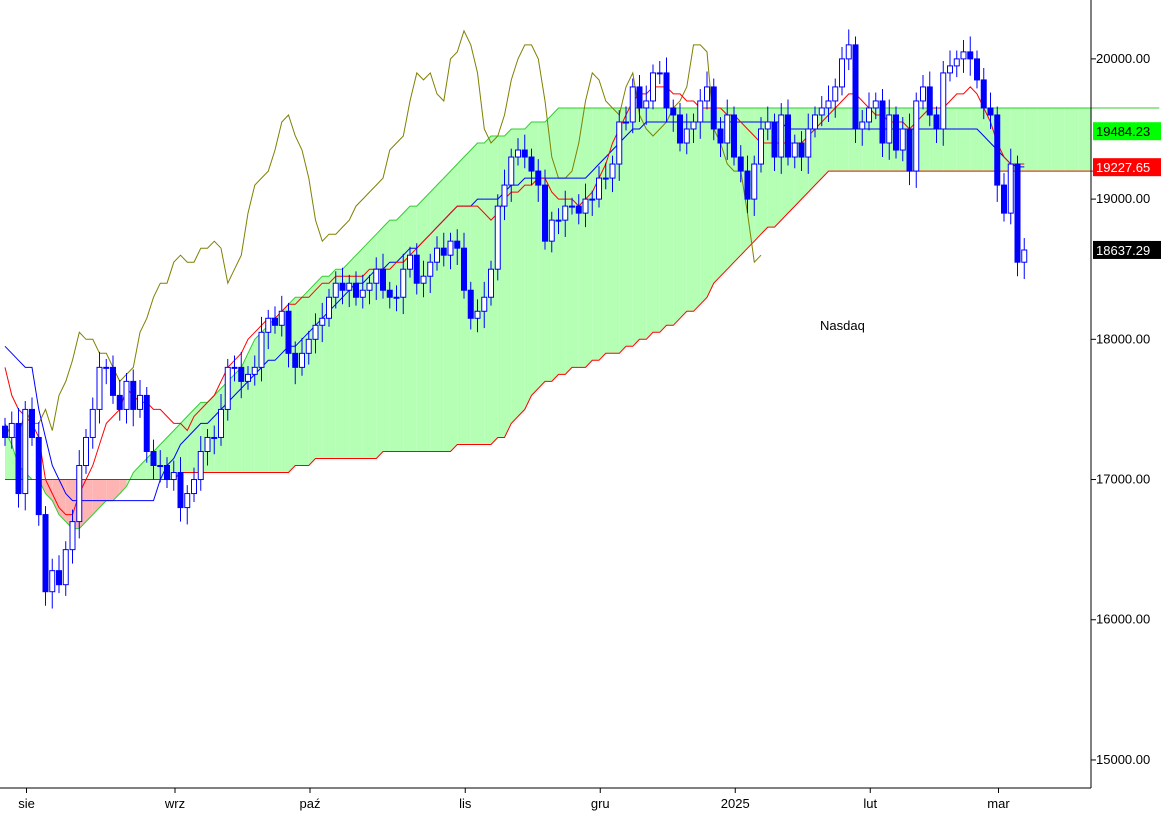  Describe the element at coordinates (998, 803) in the screenshot. I see `x-tick-label: mar` at that location.